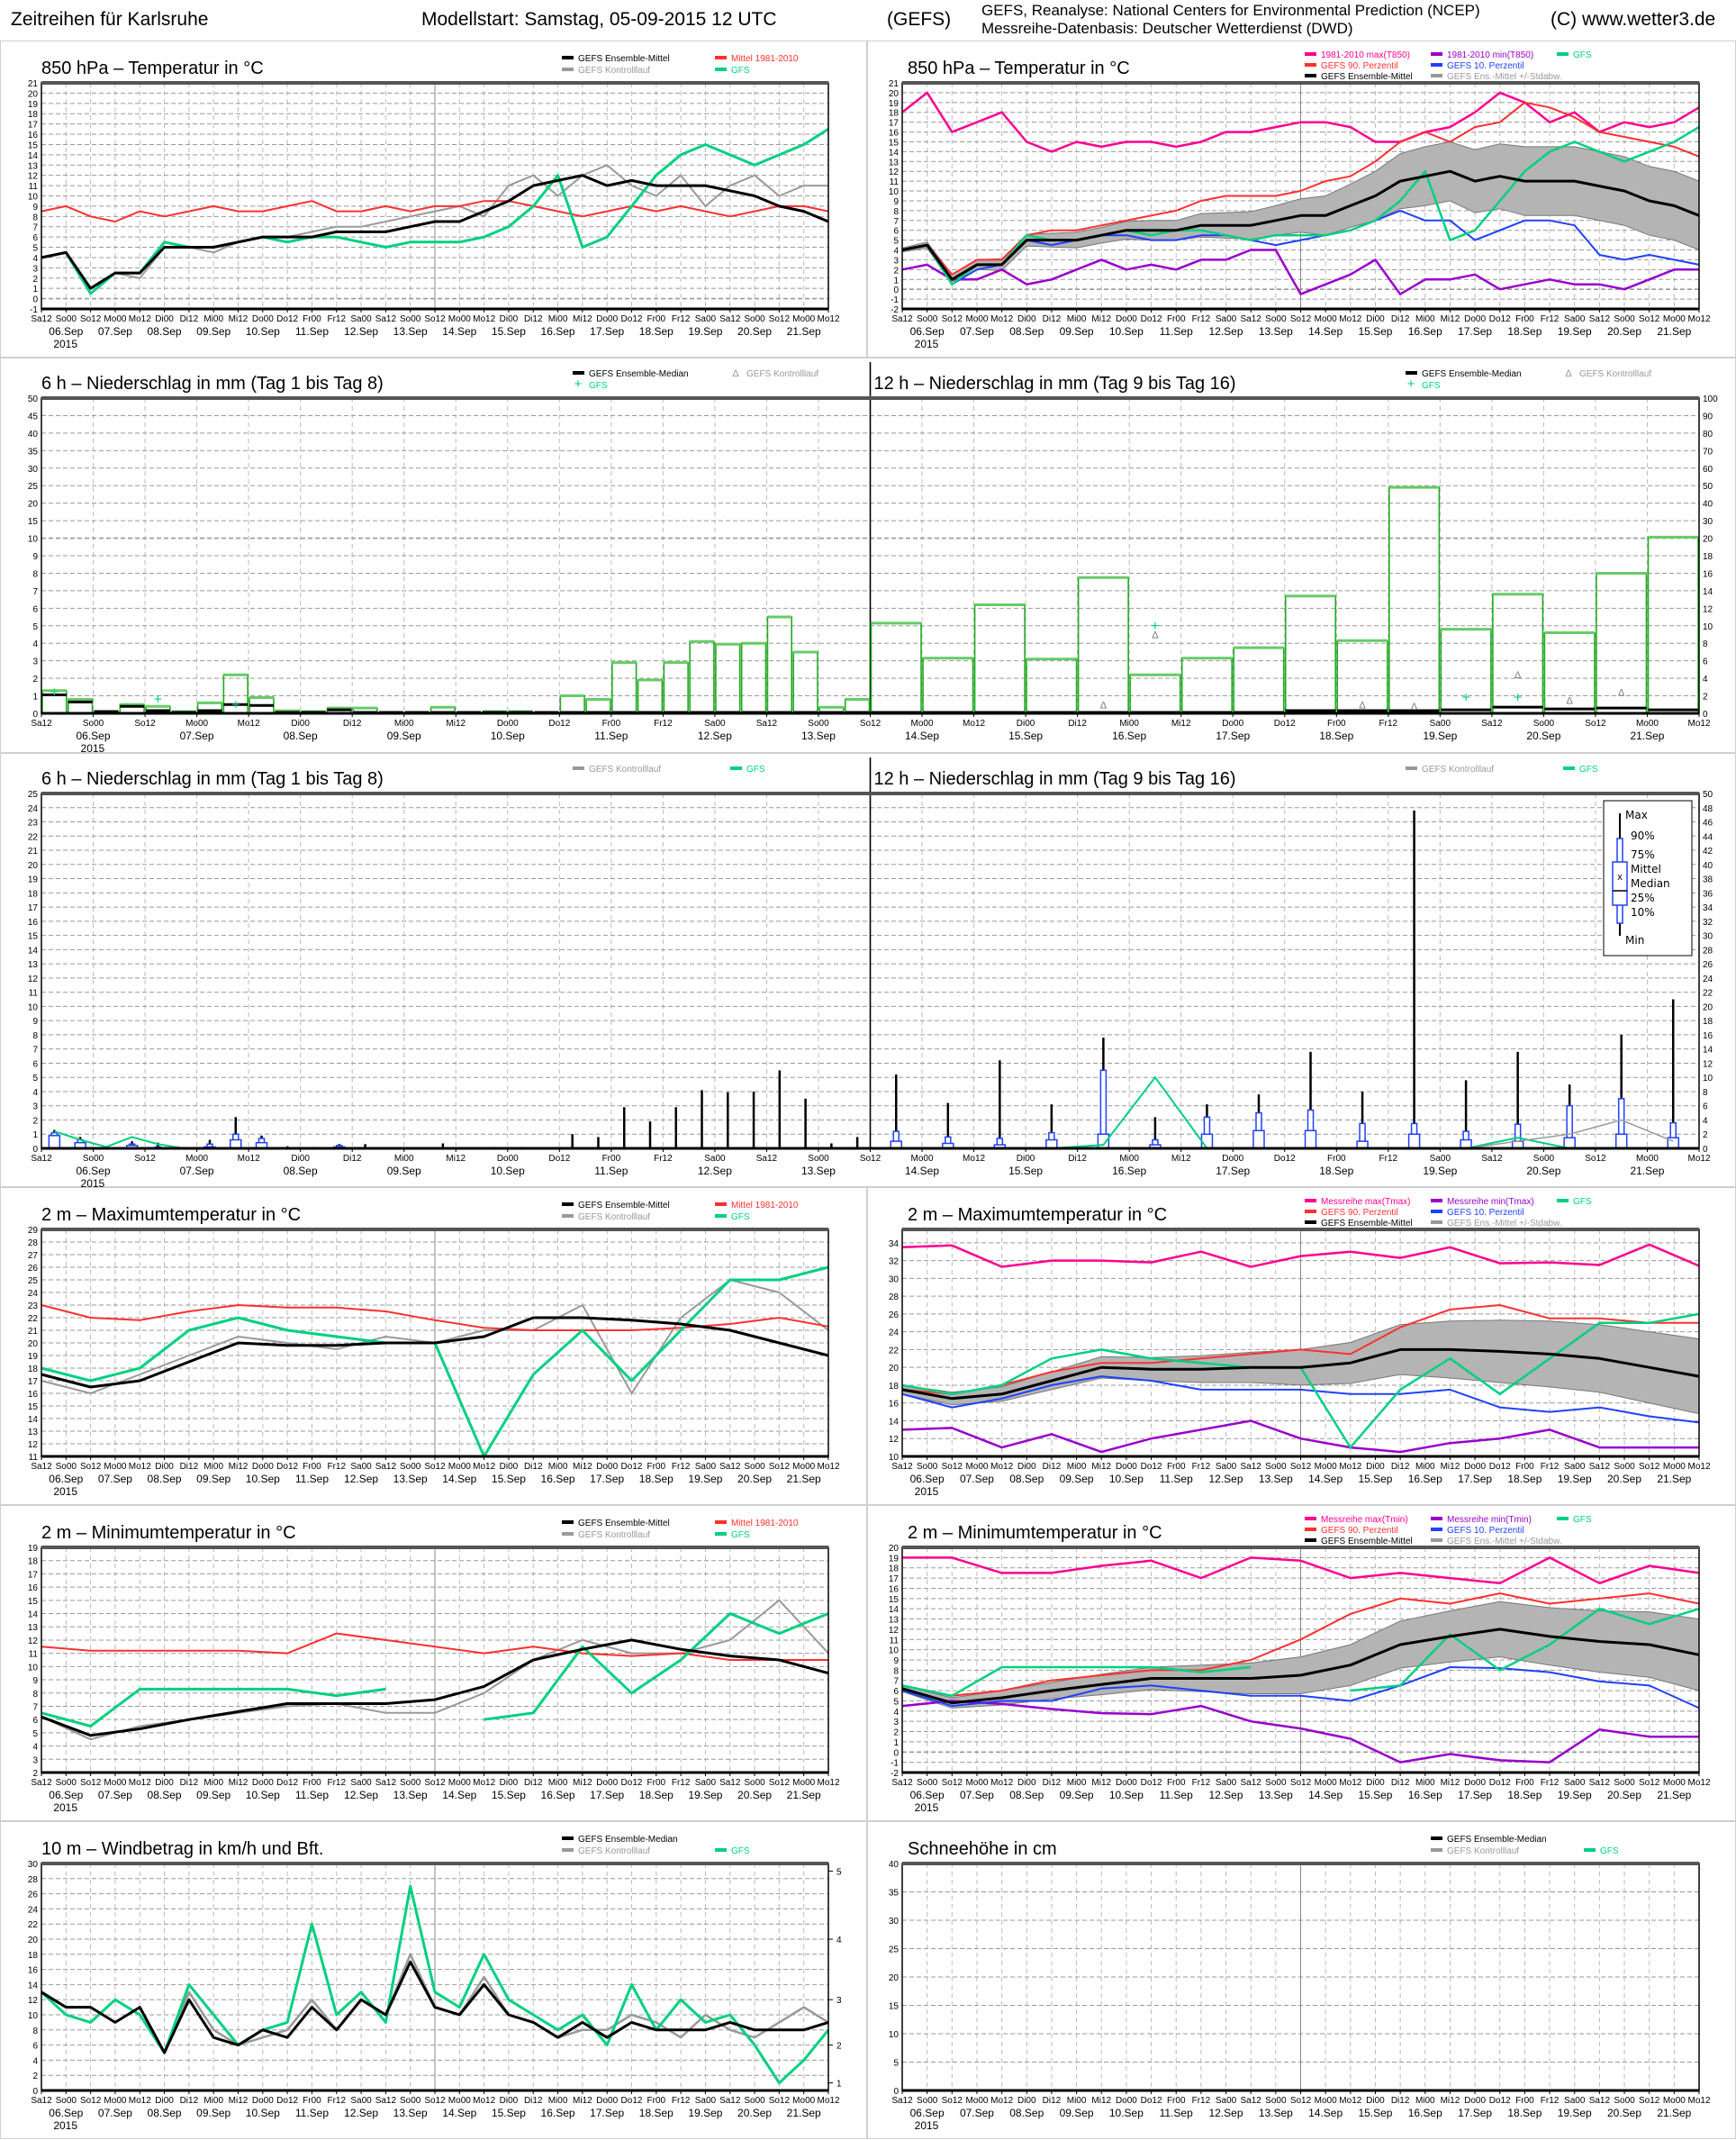 This screenshot has height=2140, width=1736. Describe the element at coordinates (35, 2076) in the screenshot. I see `y-tick-label: 2` at that location.